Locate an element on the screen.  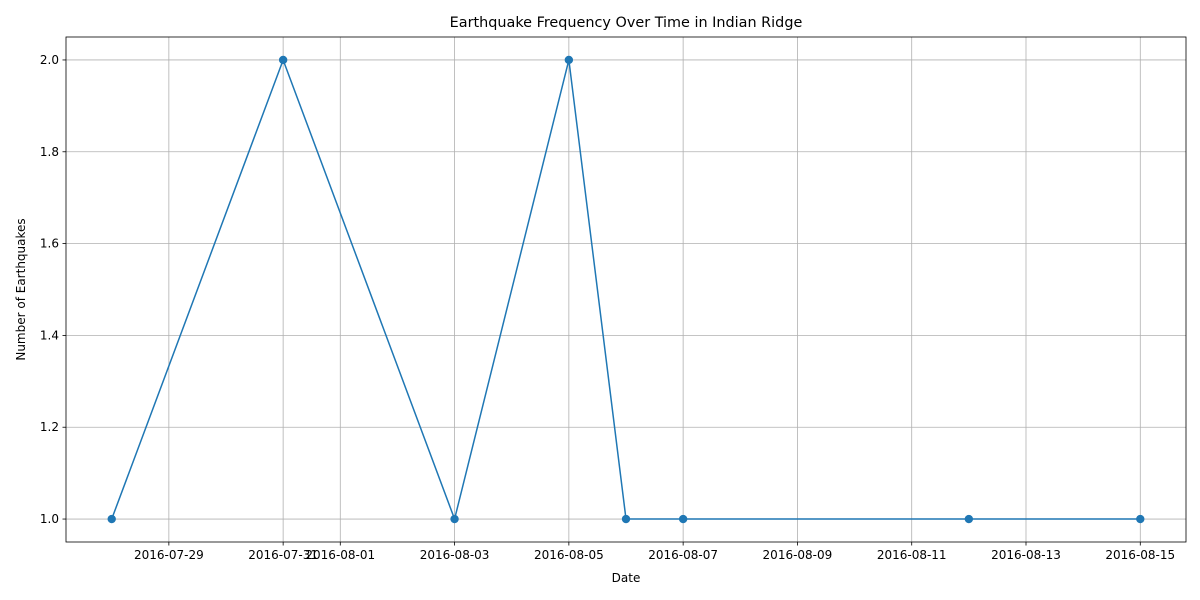
y-tick-label: 1.0 is located at coordinates (49, 519).